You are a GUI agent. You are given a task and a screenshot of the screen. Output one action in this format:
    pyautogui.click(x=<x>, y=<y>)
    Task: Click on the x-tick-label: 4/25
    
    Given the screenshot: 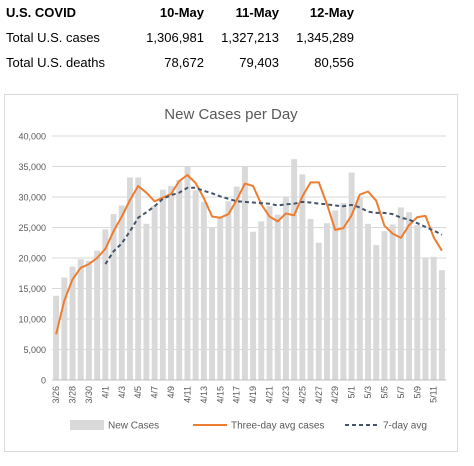 What is the action you would take?
    pyautogui.click(x=302, y=395)
    